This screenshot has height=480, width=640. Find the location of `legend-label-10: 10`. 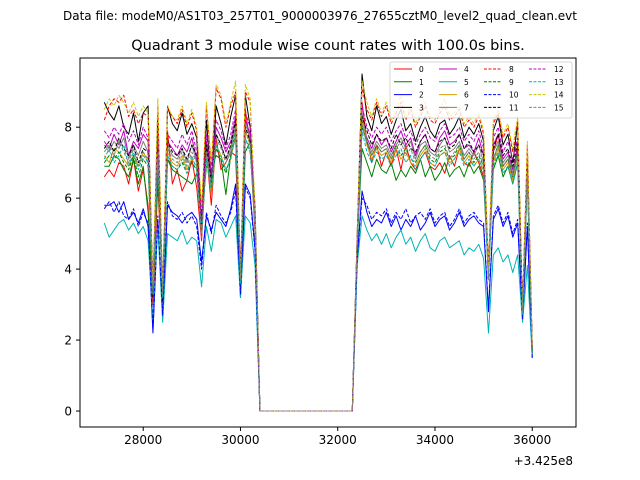

legend-label-10: 10 is located at coordinates (514, 95).